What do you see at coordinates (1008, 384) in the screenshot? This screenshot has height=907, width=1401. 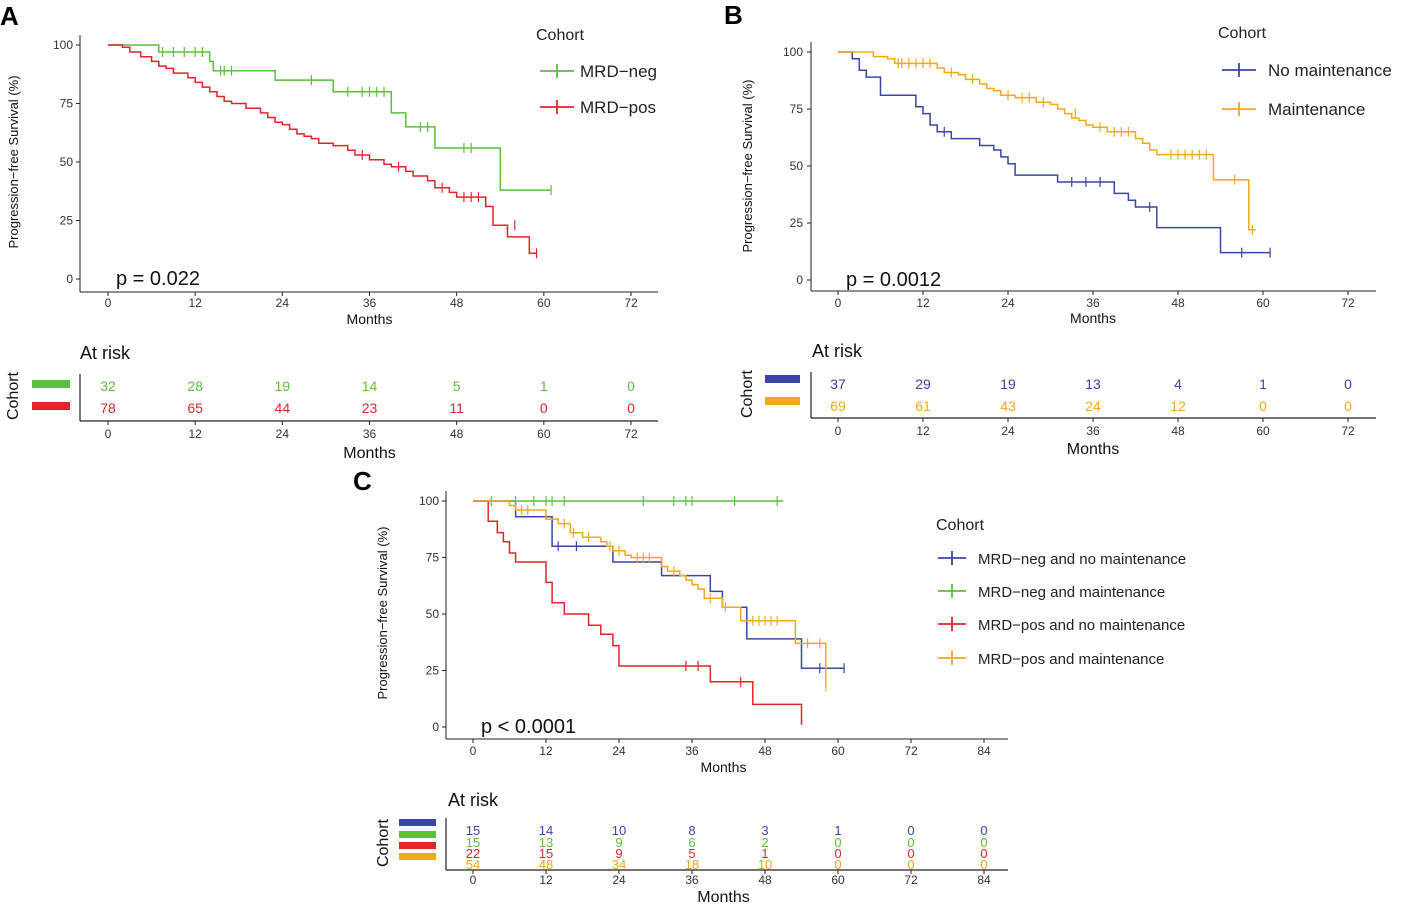 I see `panel-b-risk-count: 19` at bounding box center [1008, 384].